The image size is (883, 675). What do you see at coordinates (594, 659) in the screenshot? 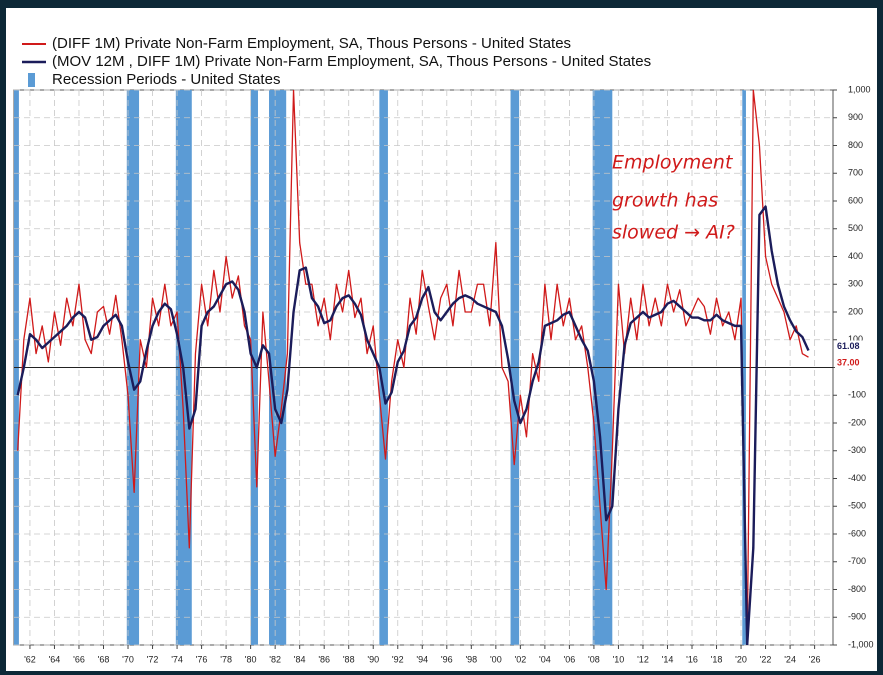
I see `x-tick-label: '08` at bounding box center [594, 659].